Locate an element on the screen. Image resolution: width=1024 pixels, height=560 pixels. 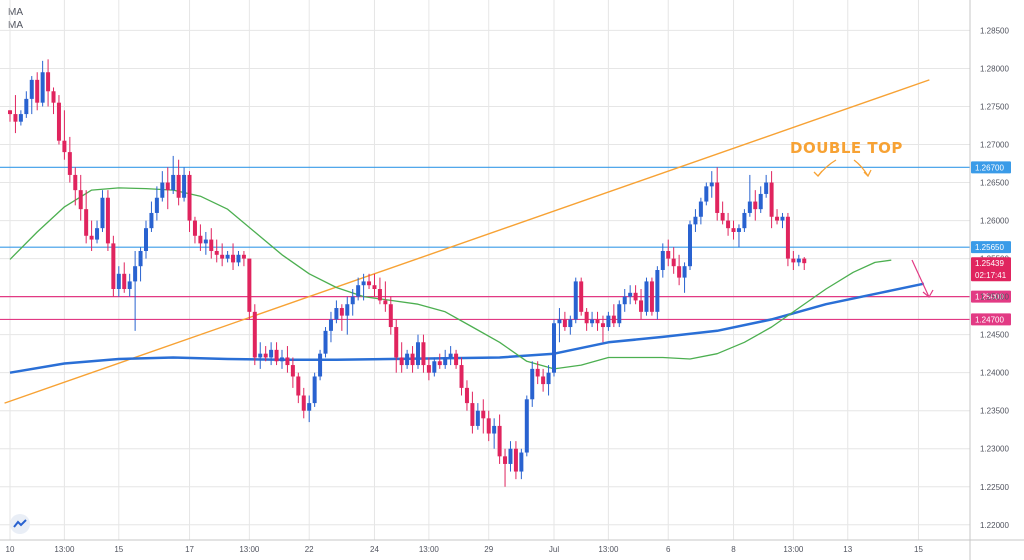
x-tick-label: 24 is located at coordinates (374, 549).